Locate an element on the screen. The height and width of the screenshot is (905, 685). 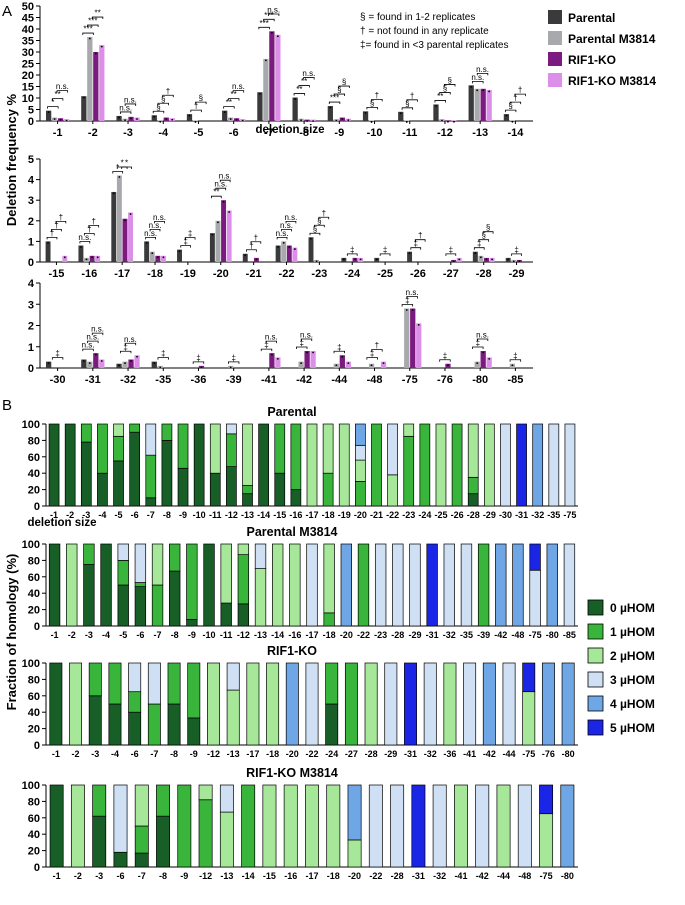
panel-b-legend: 0 µHOM 1 µHOM 2 µHOM 3 µHOM 4 µHOM 5 µHOM is located at coordinates (621, 667).